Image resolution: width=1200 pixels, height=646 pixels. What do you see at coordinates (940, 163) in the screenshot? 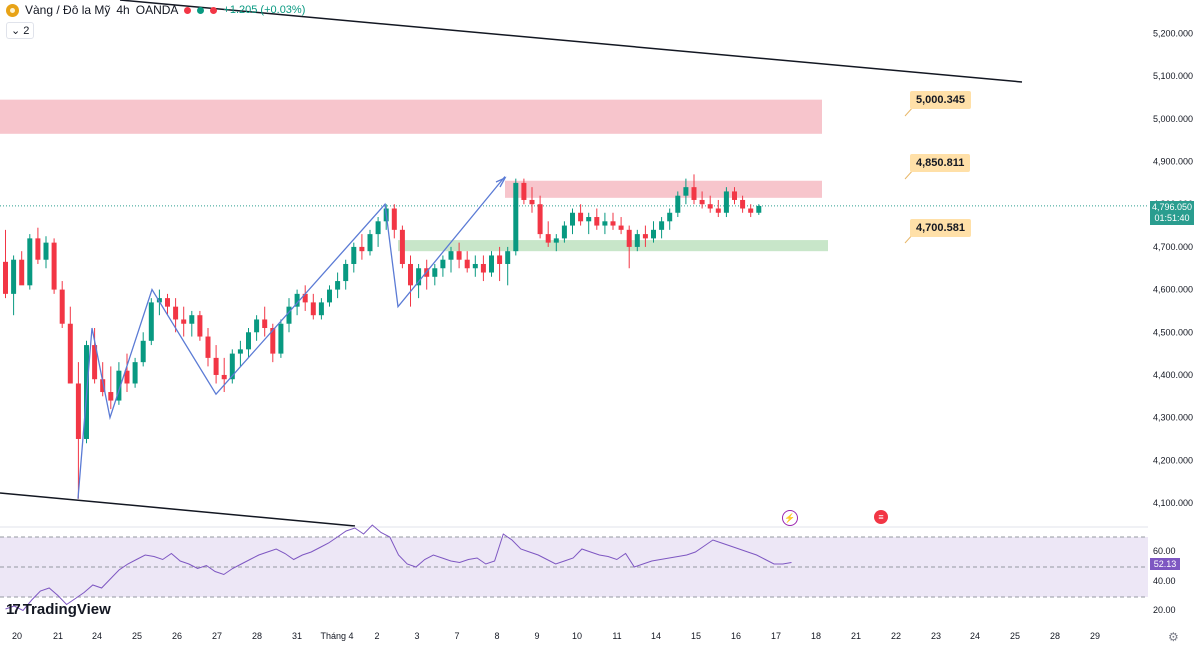
I see `level-label-middle: 4,850.811` at bounding box center [940, 163].